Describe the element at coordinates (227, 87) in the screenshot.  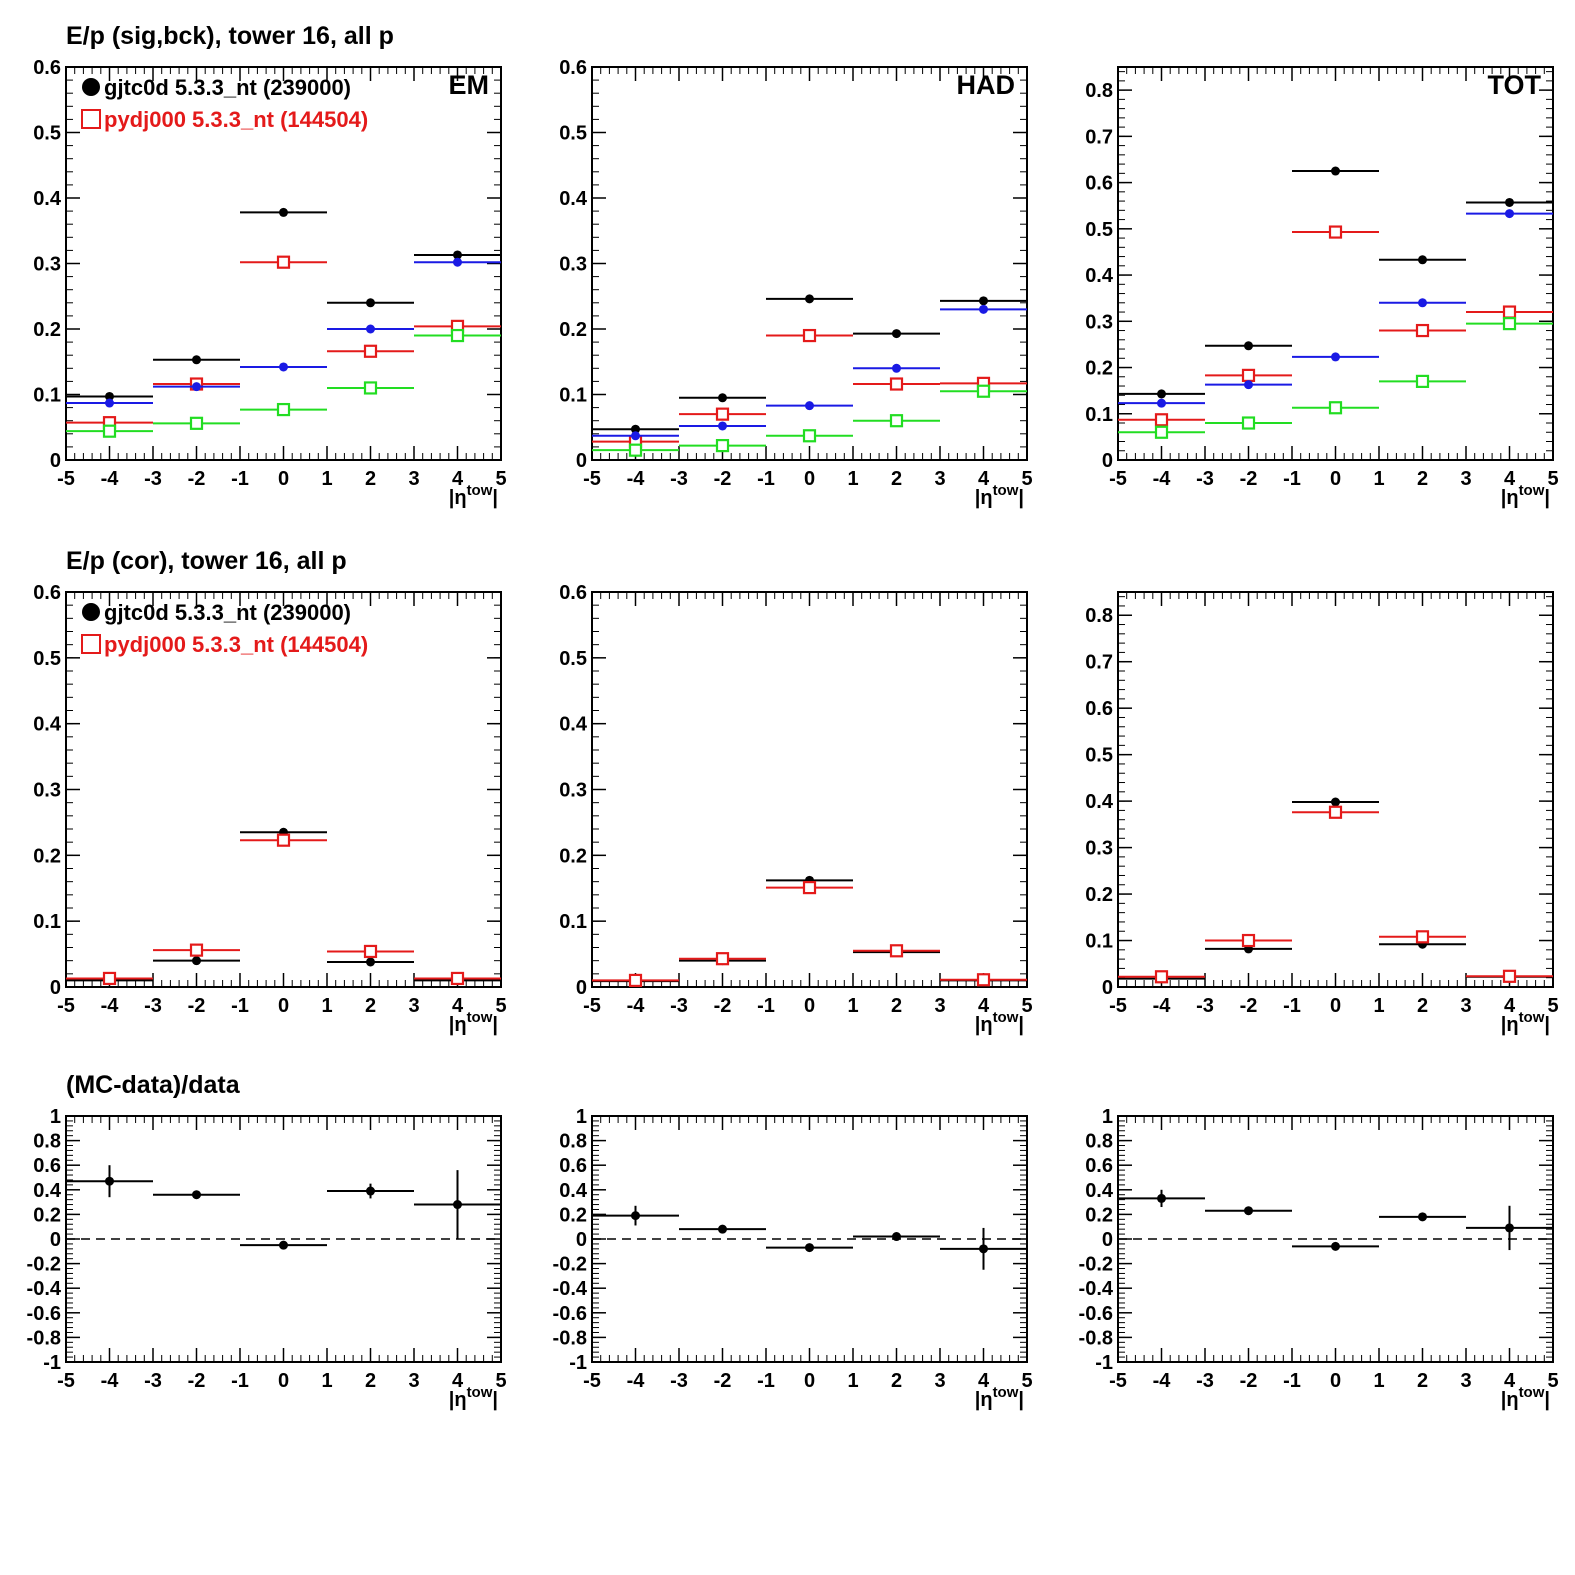
I see `legend-label: gjtc0d 5.3.3_nt (239000)` at that location.